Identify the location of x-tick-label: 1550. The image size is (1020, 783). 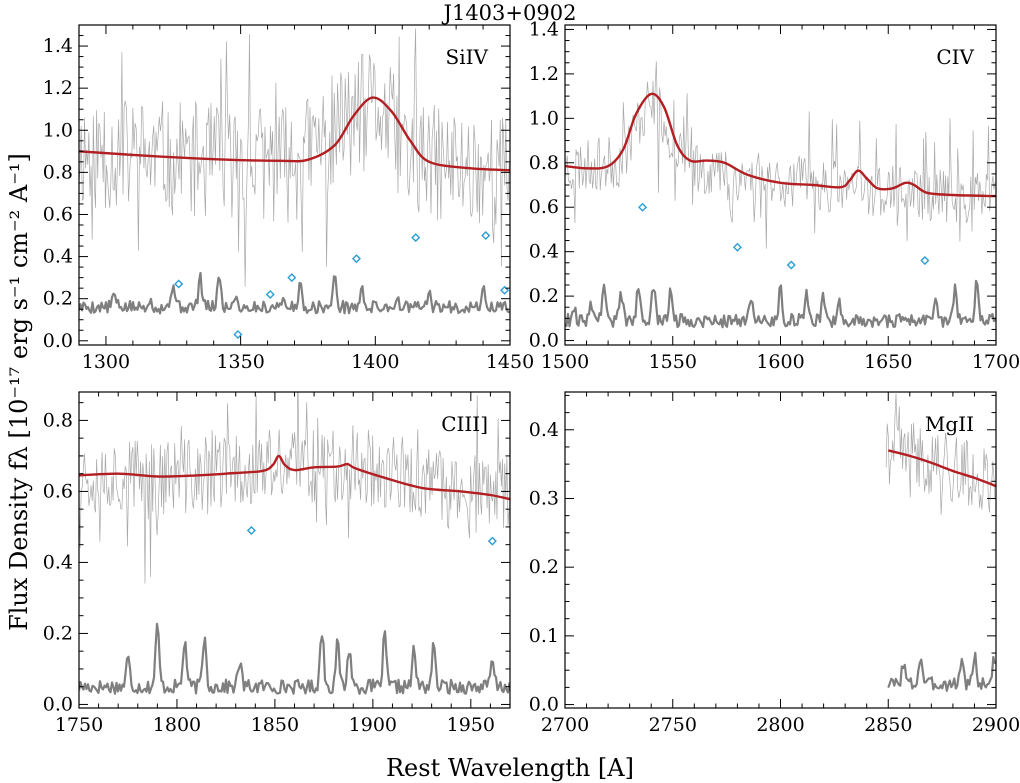
(673, 362).